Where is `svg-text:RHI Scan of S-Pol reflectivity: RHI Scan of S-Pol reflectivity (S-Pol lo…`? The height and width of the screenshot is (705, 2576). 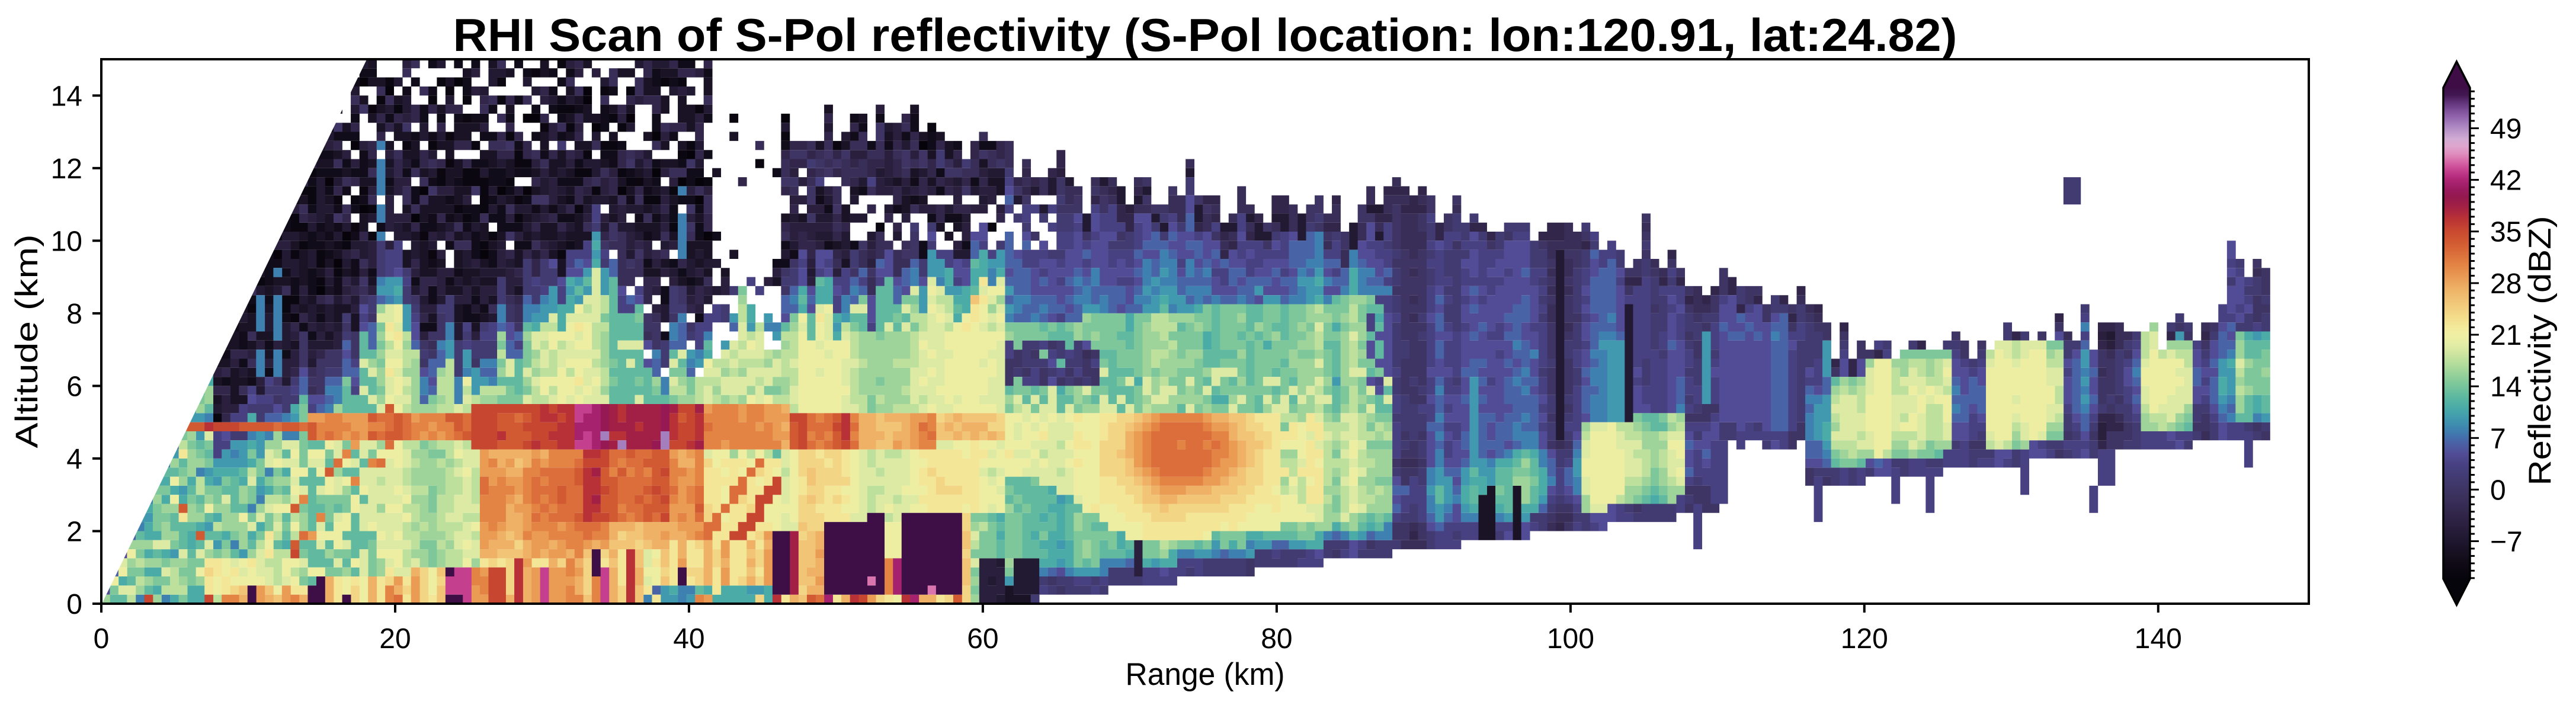 svg-text:RHI Scan of S-Pol reflectivity: RHI Scan of S-Pol reflectivity (S-Pol lo… is located at coordinates (1205, 35).